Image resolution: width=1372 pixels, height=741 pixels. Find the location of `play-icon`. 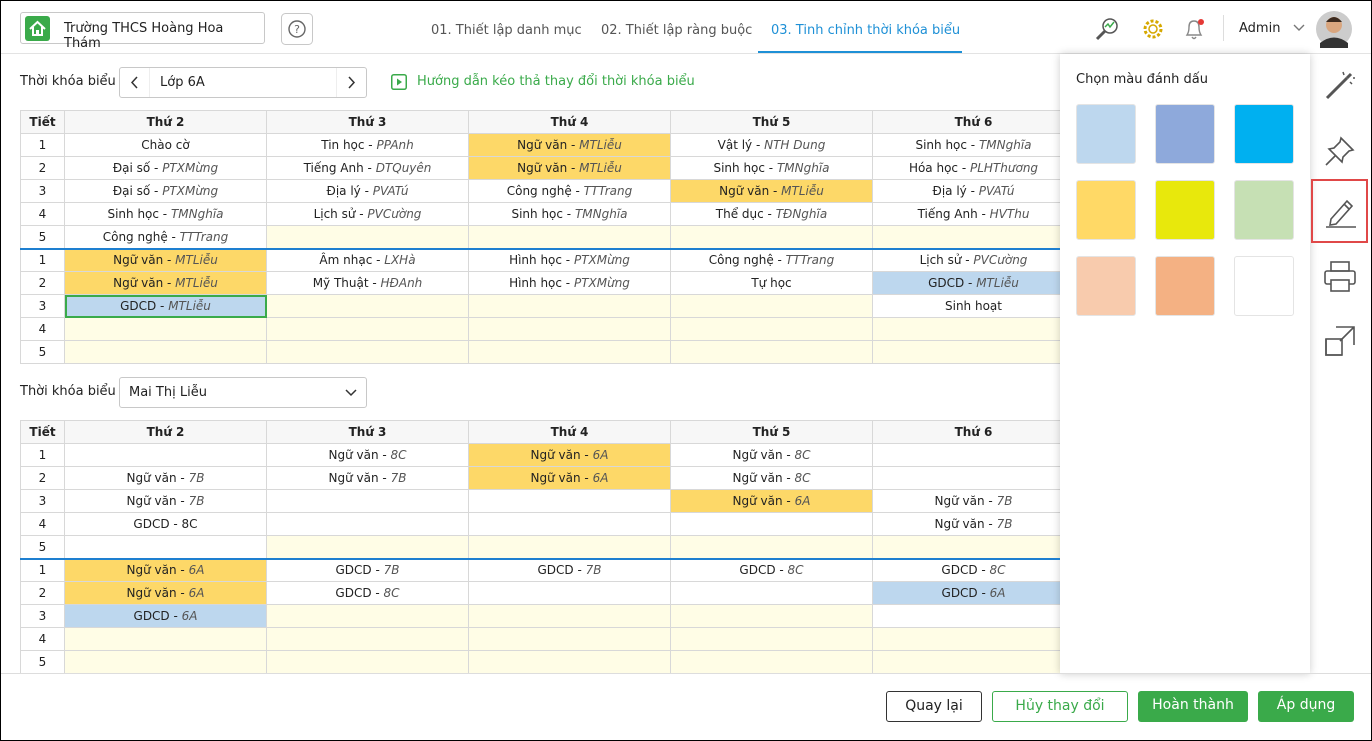

play-icon is located at coordinates (399, 82).